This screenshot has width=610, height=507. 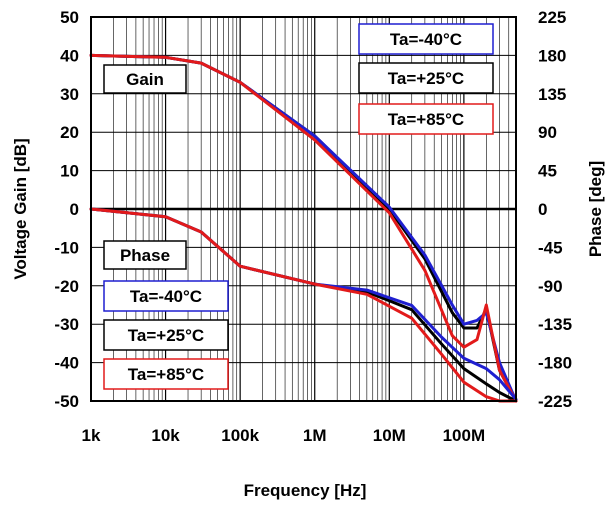 I want to click on gain-legend-0-label: Ta=-40°C, so click(x=426, y=39).